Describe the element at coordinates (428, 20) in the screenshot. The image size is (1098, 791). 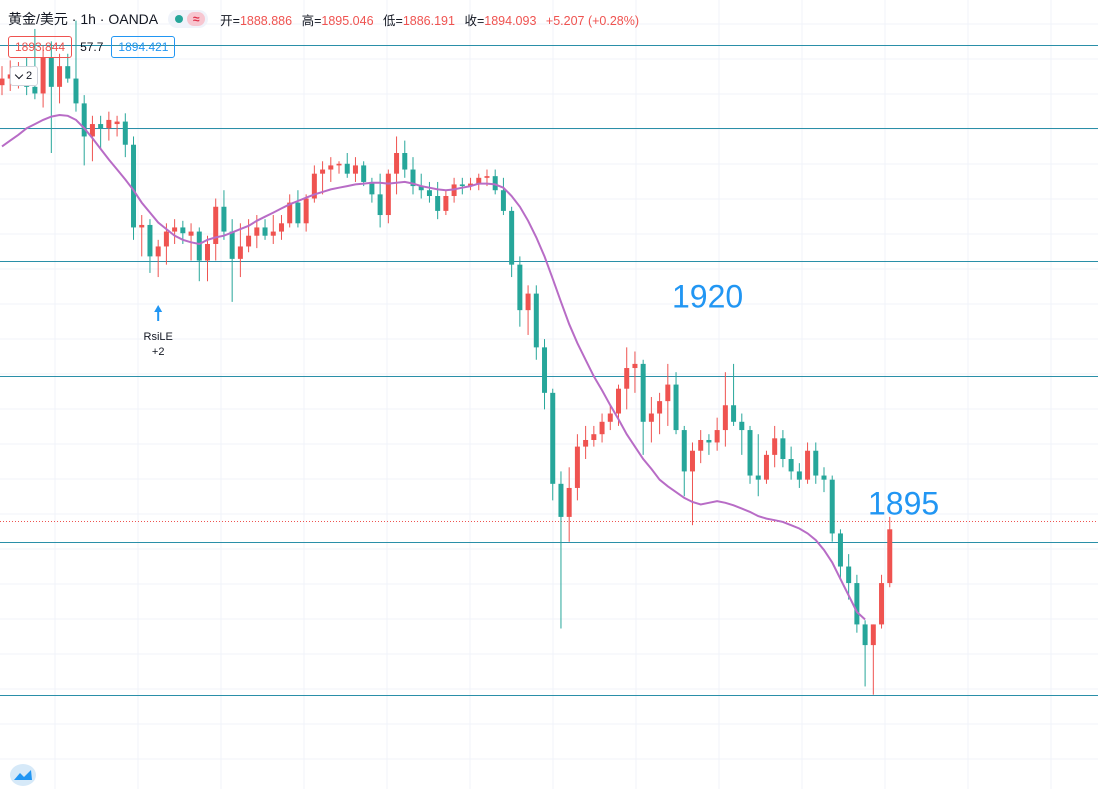
I see `low-value: 1886.191` at that location.